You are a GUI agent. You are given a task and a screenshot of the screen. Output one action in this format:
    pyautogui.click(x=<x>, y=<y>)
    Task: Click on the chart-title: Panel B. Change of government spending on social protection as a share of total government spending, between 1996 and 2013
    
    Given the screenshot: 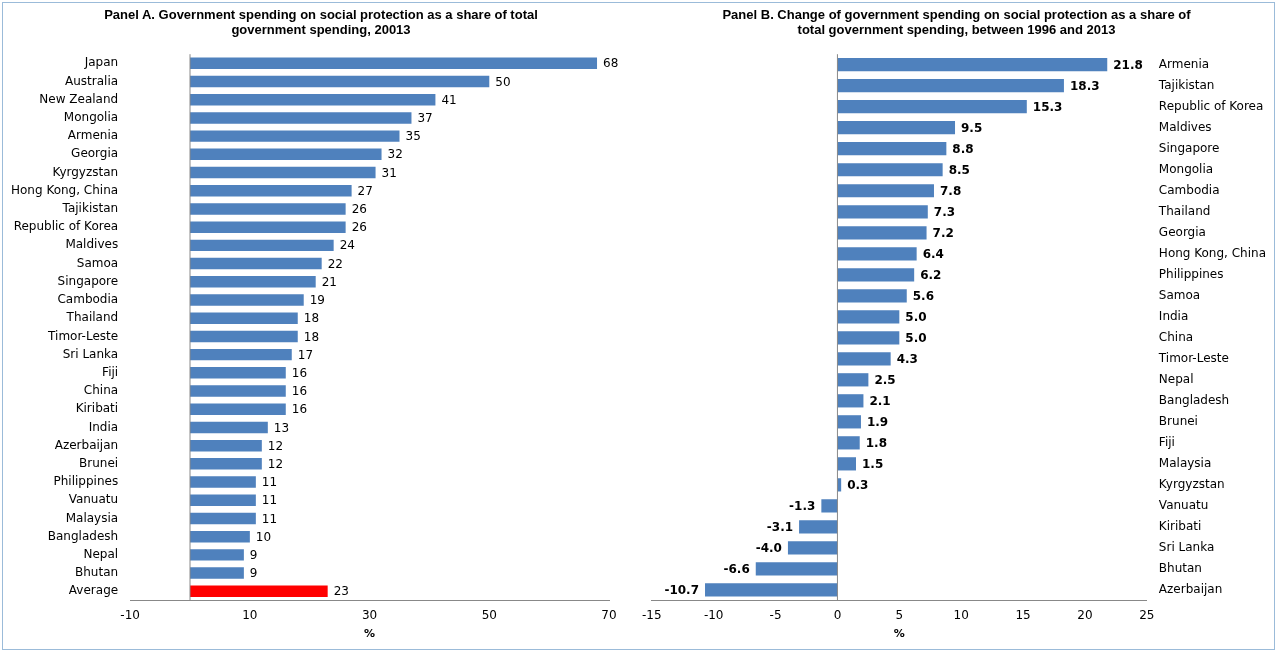 What is the action you would take?
    pyautogui.click(x=956, y=22)
    